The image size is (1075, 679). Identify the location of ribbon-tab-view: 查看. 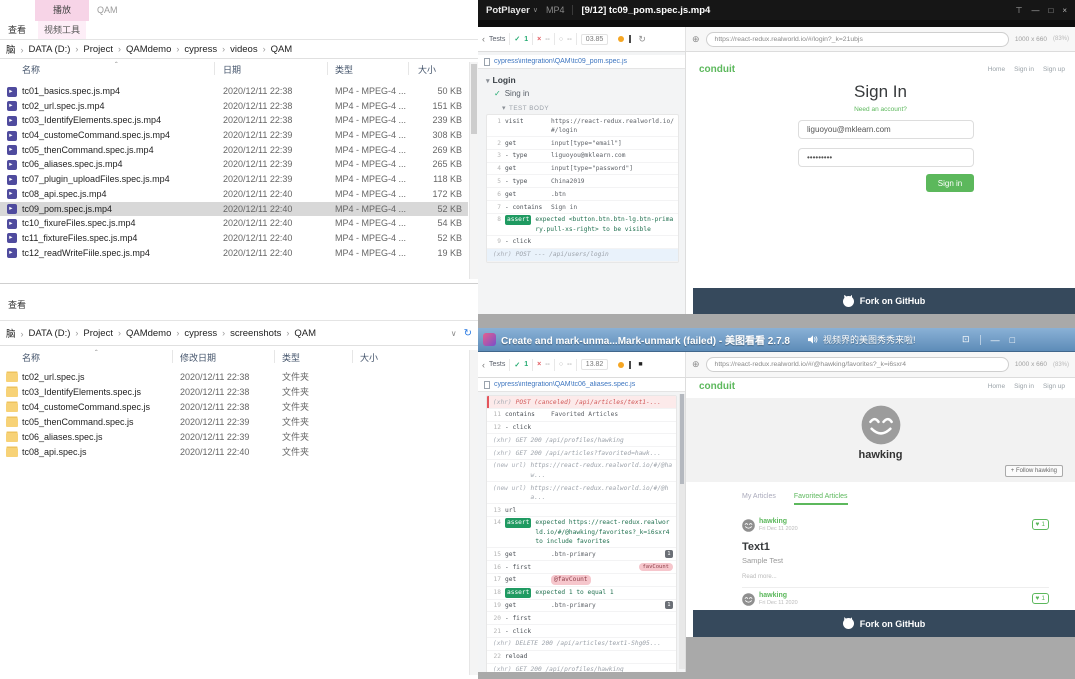
(17, 305).